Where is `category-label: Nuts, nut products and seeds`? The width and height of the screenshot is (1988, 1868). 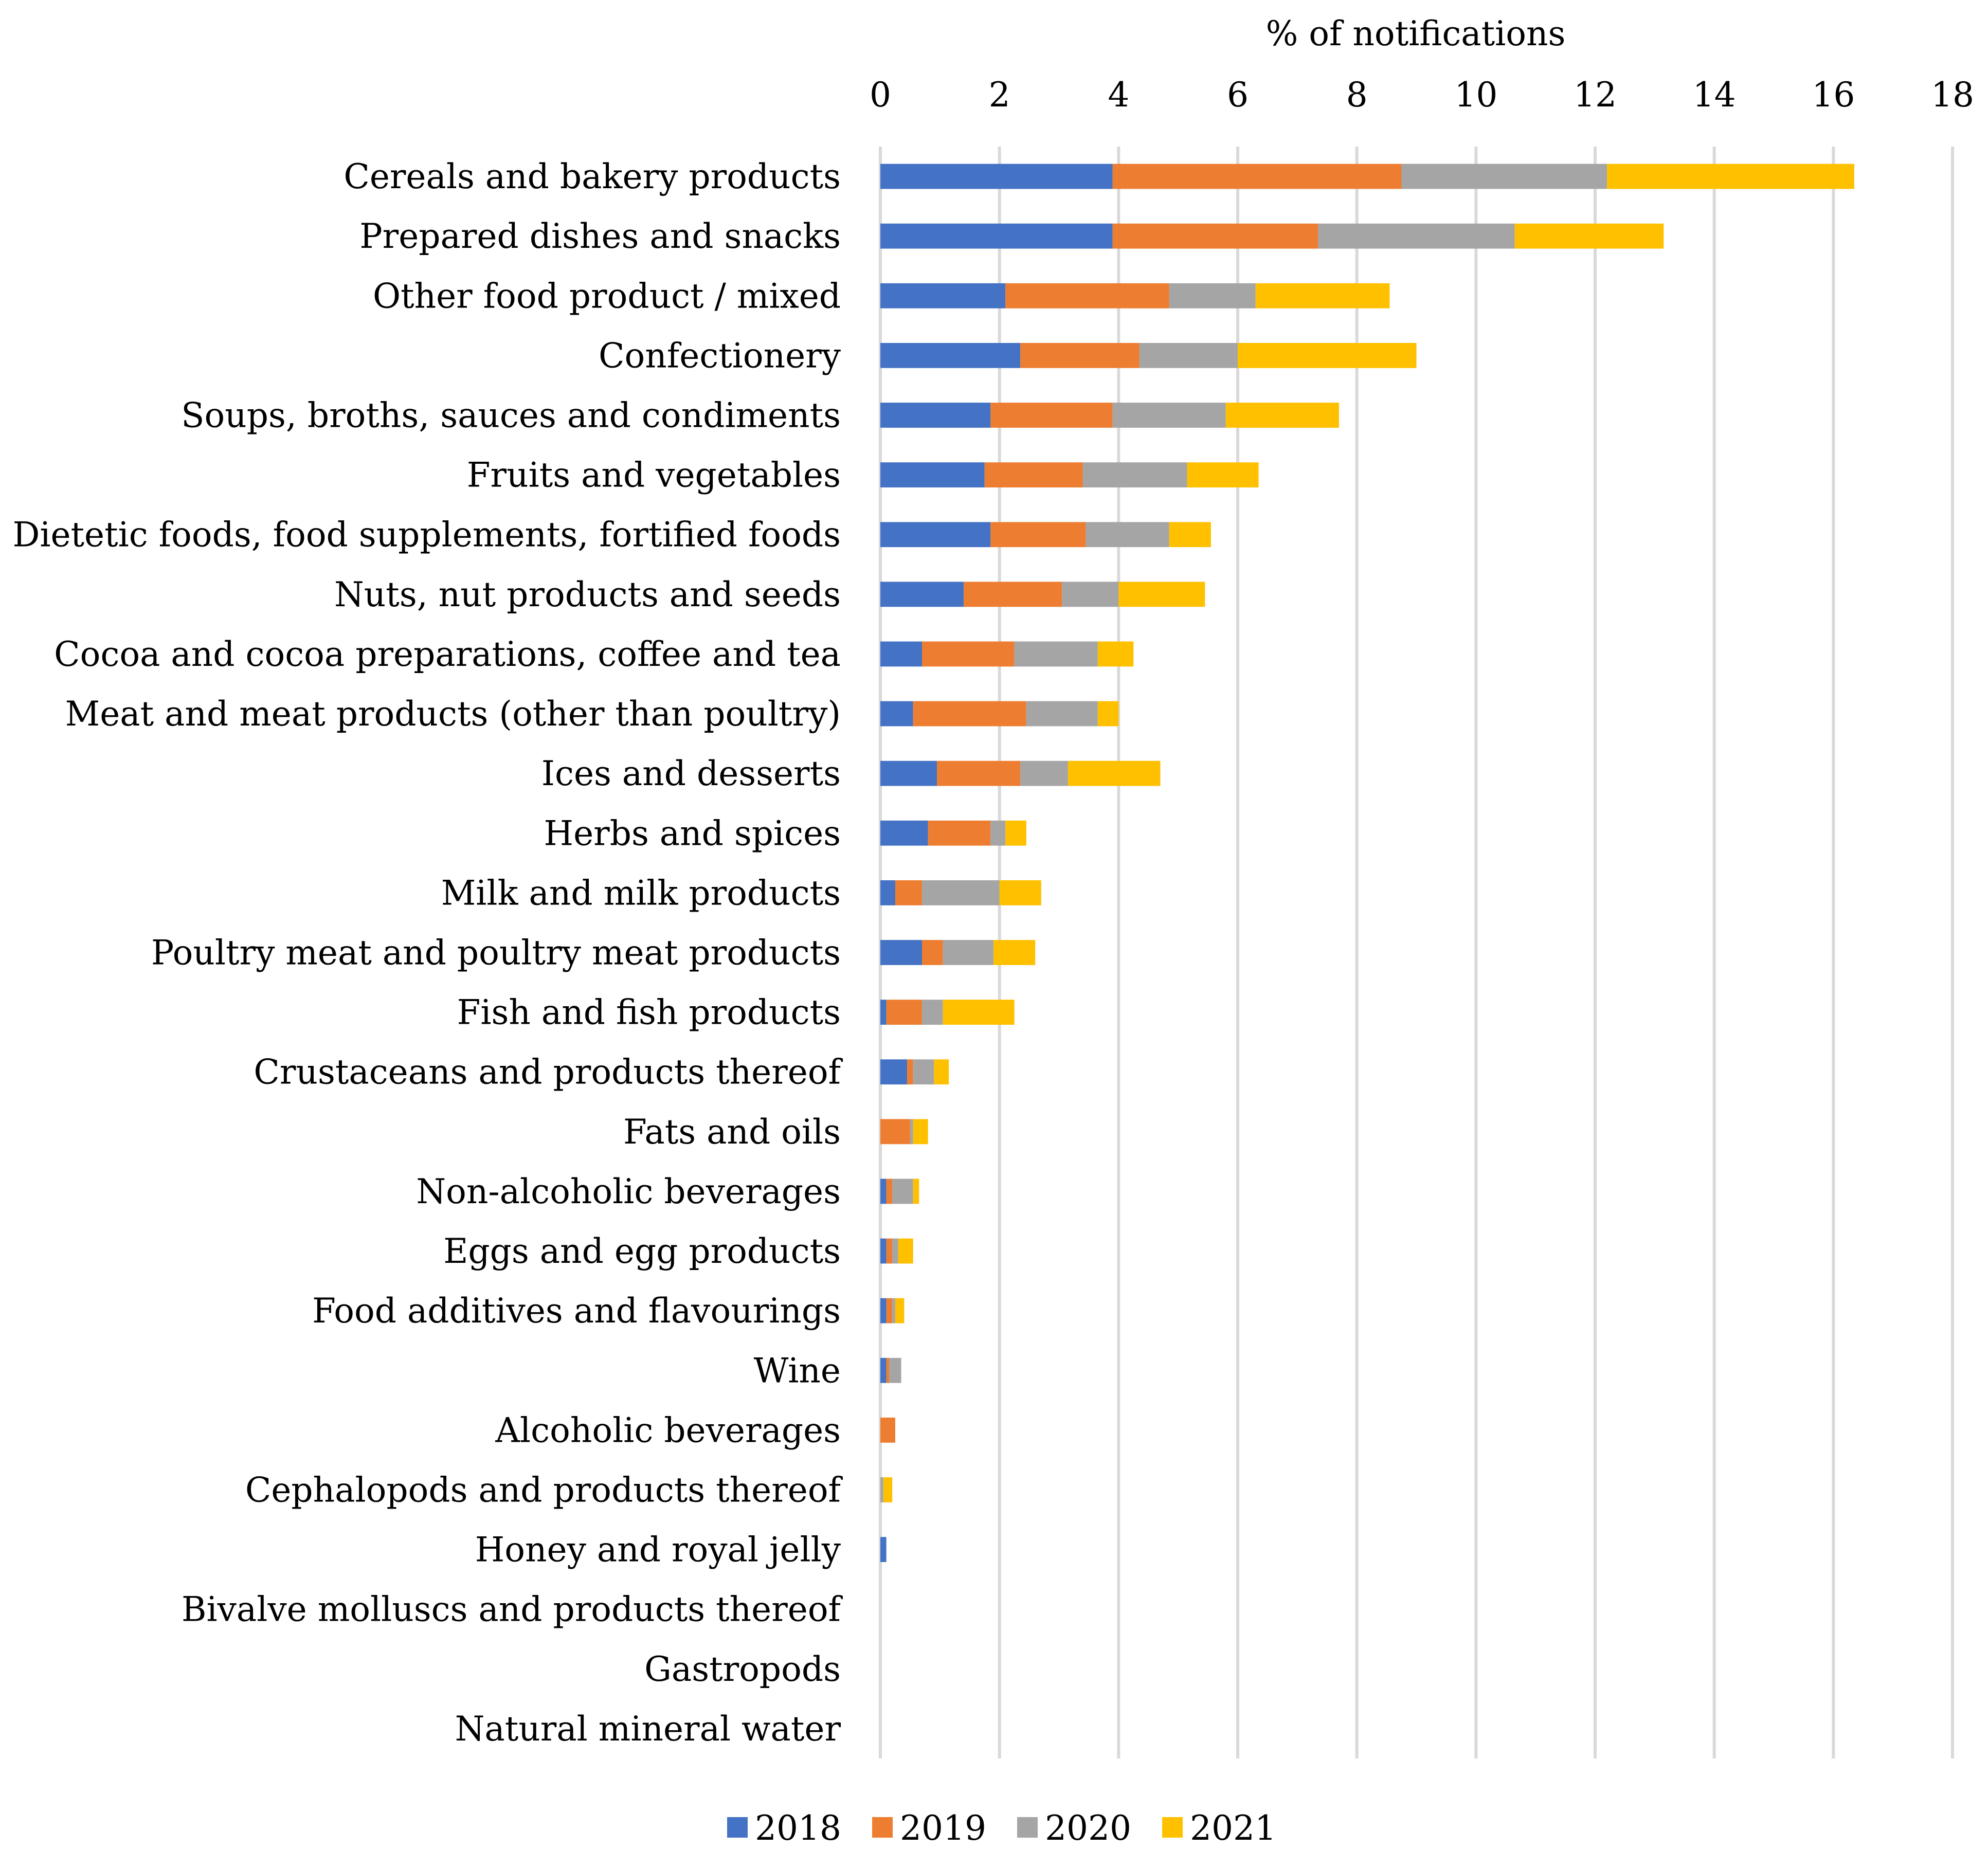
category-label: Nuts, nut products and seeds is located at coordinates (587, 594).